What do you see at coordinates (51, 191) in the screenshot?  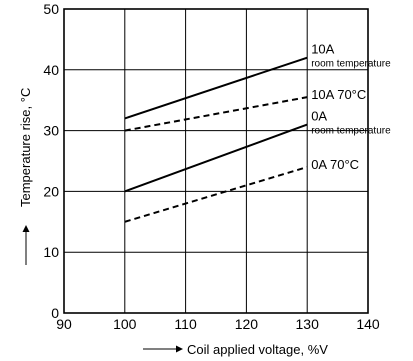 I see `y-tick-label: 20` at bounding box center [51, 191].